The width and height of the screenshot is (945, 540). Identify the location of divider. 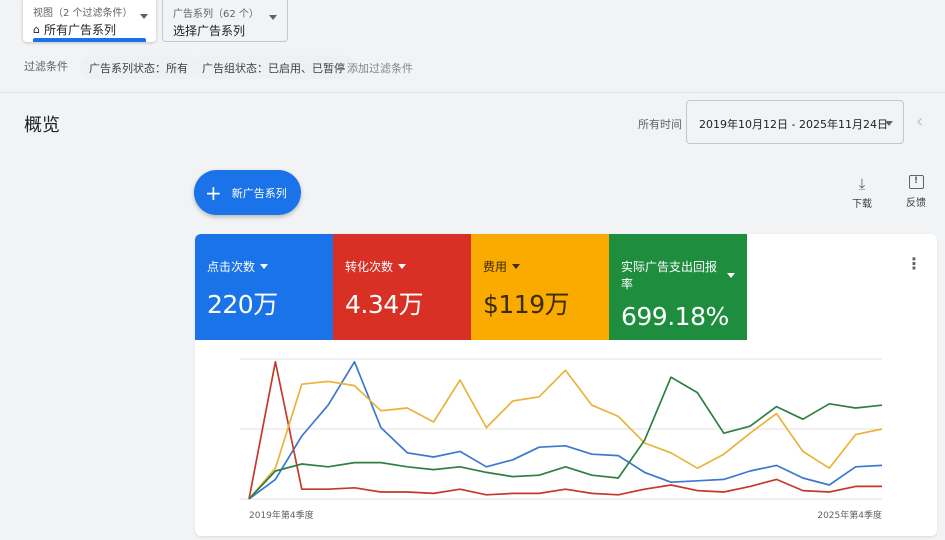
(472, 92).